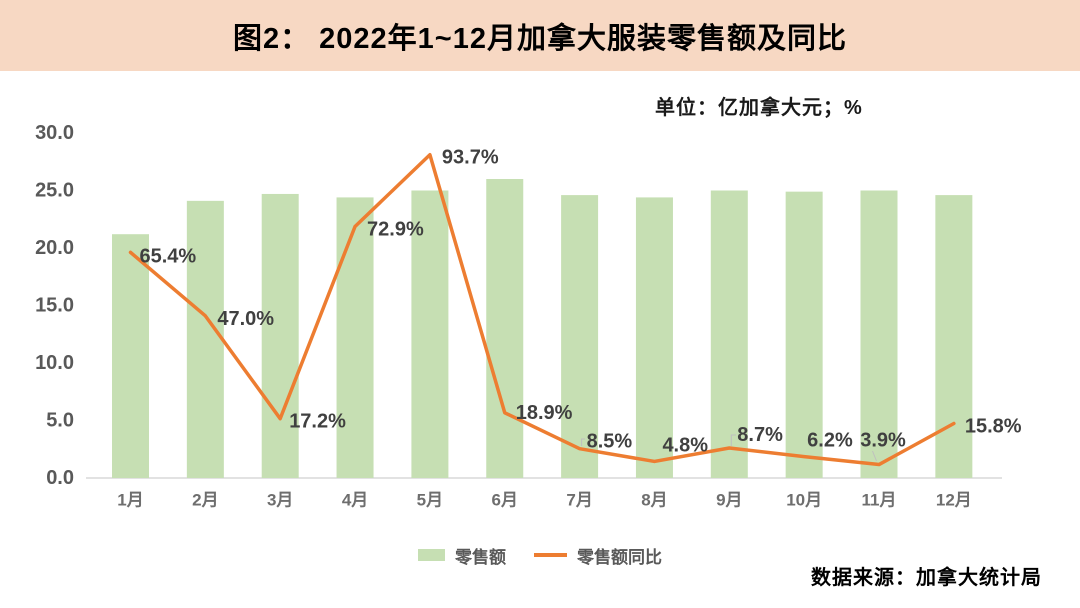 The height and width of the screenshot is (608, 1080). What do you see at coordinates (879, 334) in the screenshot?
I see `bar-11月` at bounding box center [879, 334].